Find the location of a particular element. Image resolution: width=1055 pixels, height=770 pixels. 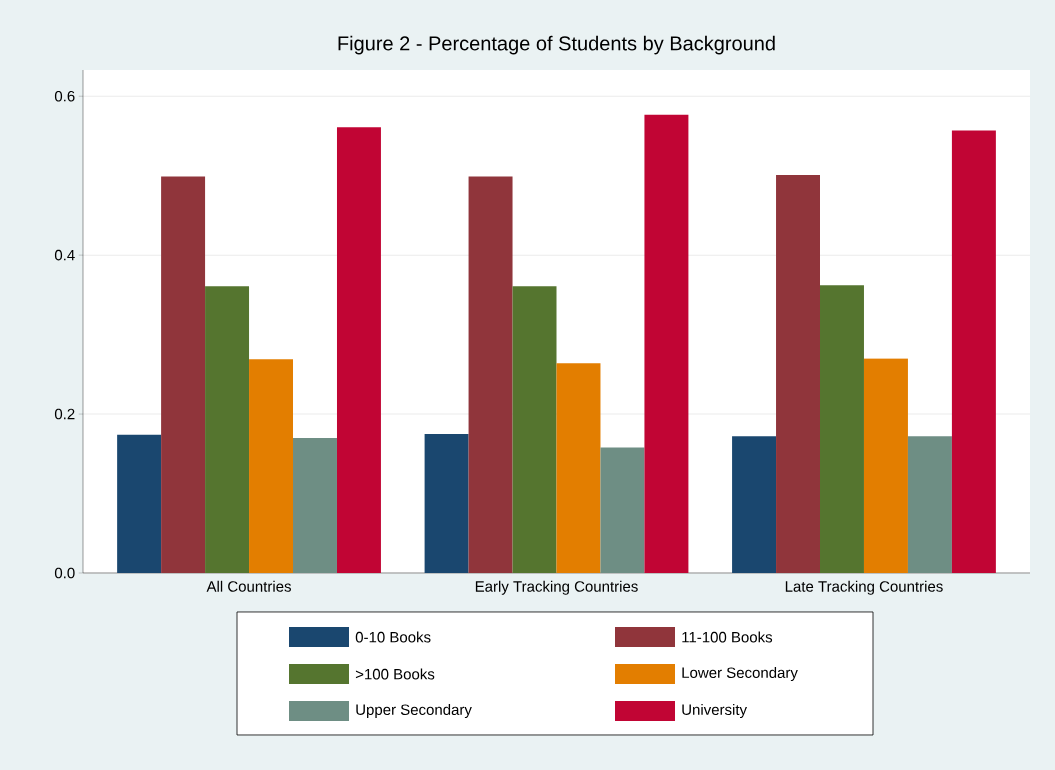

y-tick-label: 0.6 is located at coordinates (64, 96).